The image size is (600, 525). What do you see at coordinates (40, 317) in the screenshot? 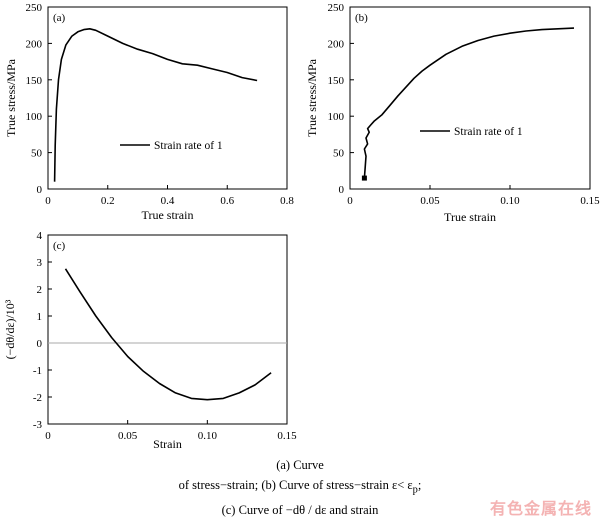
I see `panel-c-ytick-label: 1` at bounding box center [40, 317].